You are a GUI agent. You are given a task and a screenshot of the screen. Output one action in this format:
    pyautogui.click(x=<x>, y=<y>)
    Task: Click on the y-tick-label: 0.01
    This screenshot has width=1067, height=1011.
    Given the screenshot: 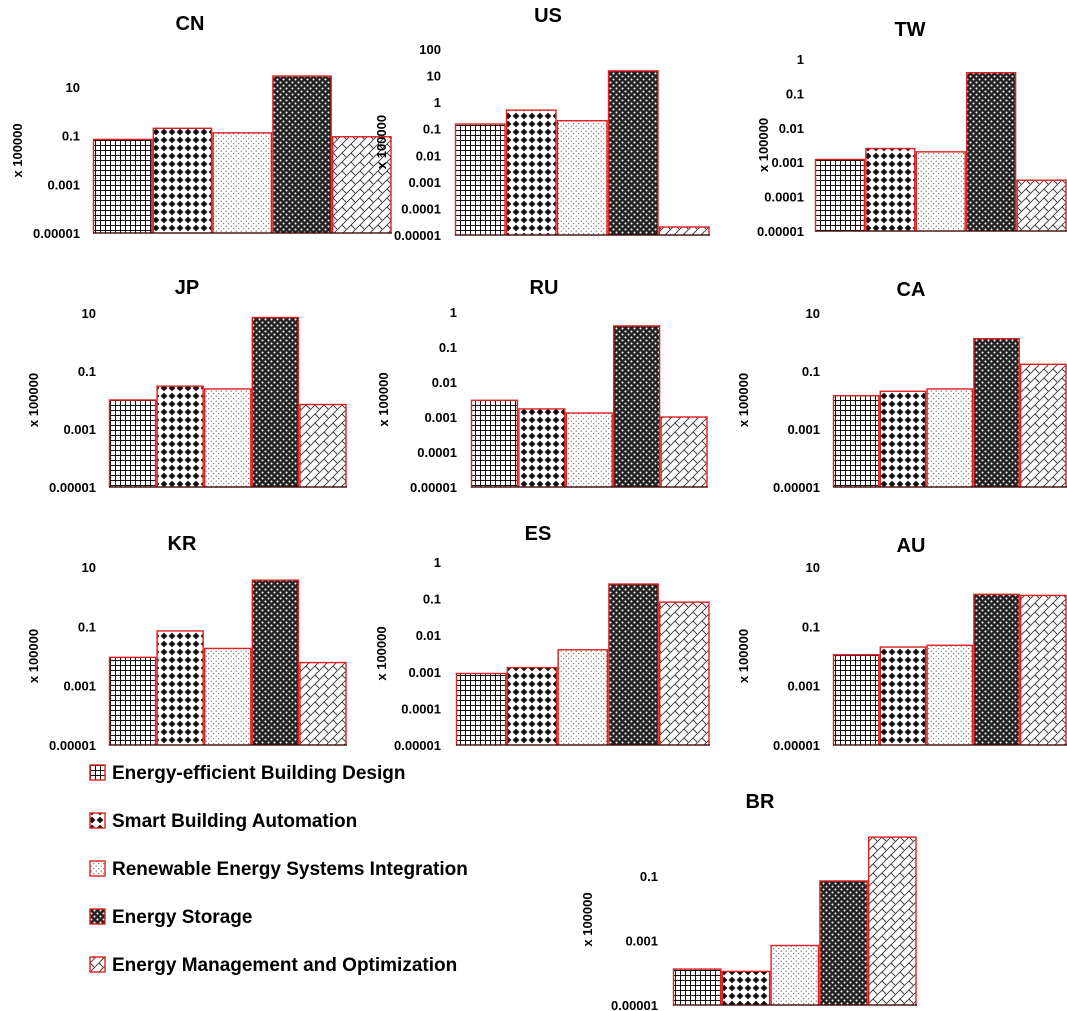 What is the action you would take?
    pyautogui.click(x=791, y=128)
    